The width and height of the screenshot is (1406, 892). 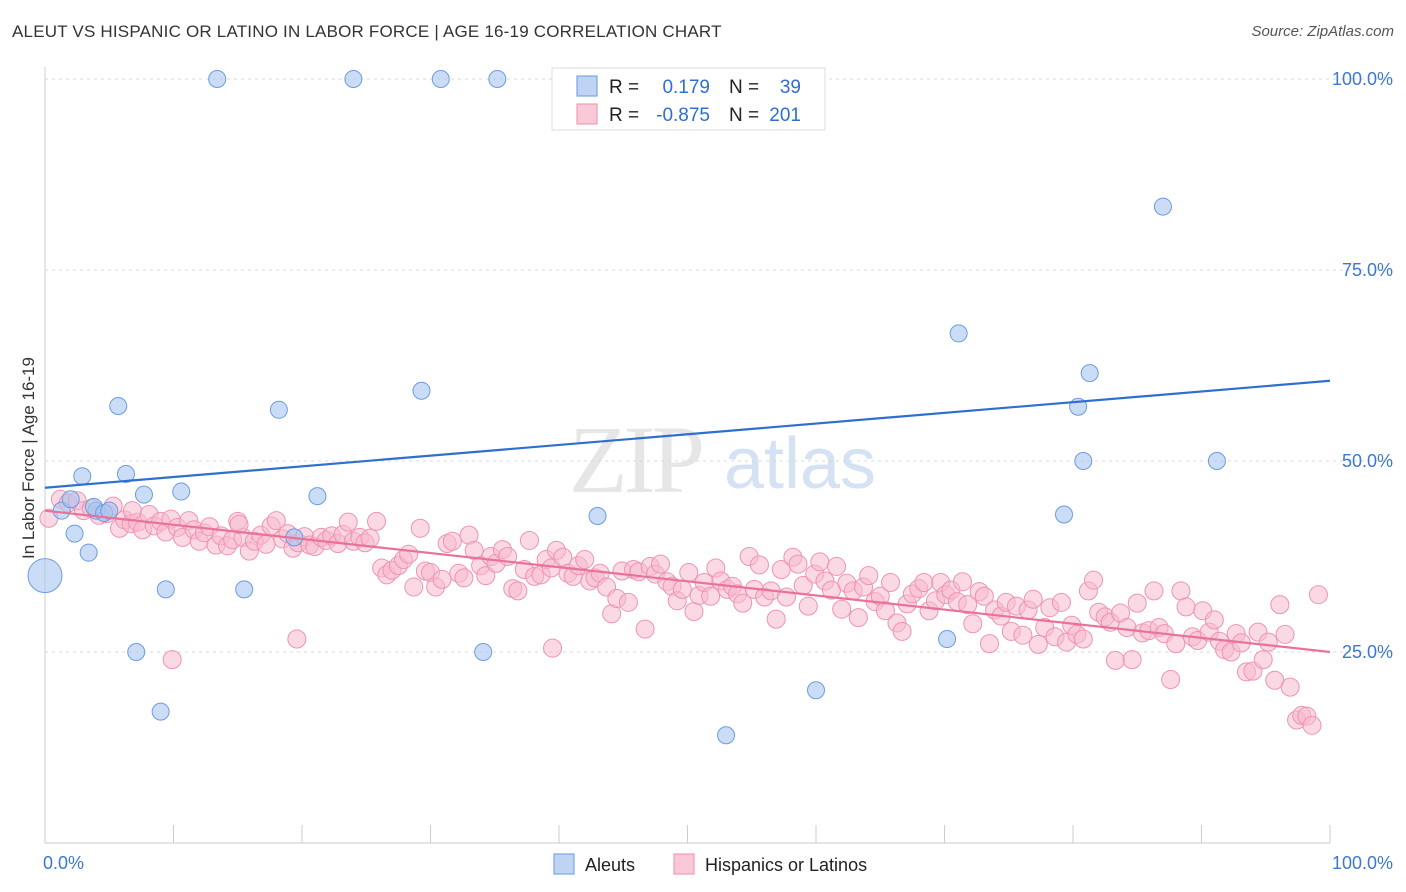 I want to click on y-tick-label: 25.0%, so click(x=1367, y=652).